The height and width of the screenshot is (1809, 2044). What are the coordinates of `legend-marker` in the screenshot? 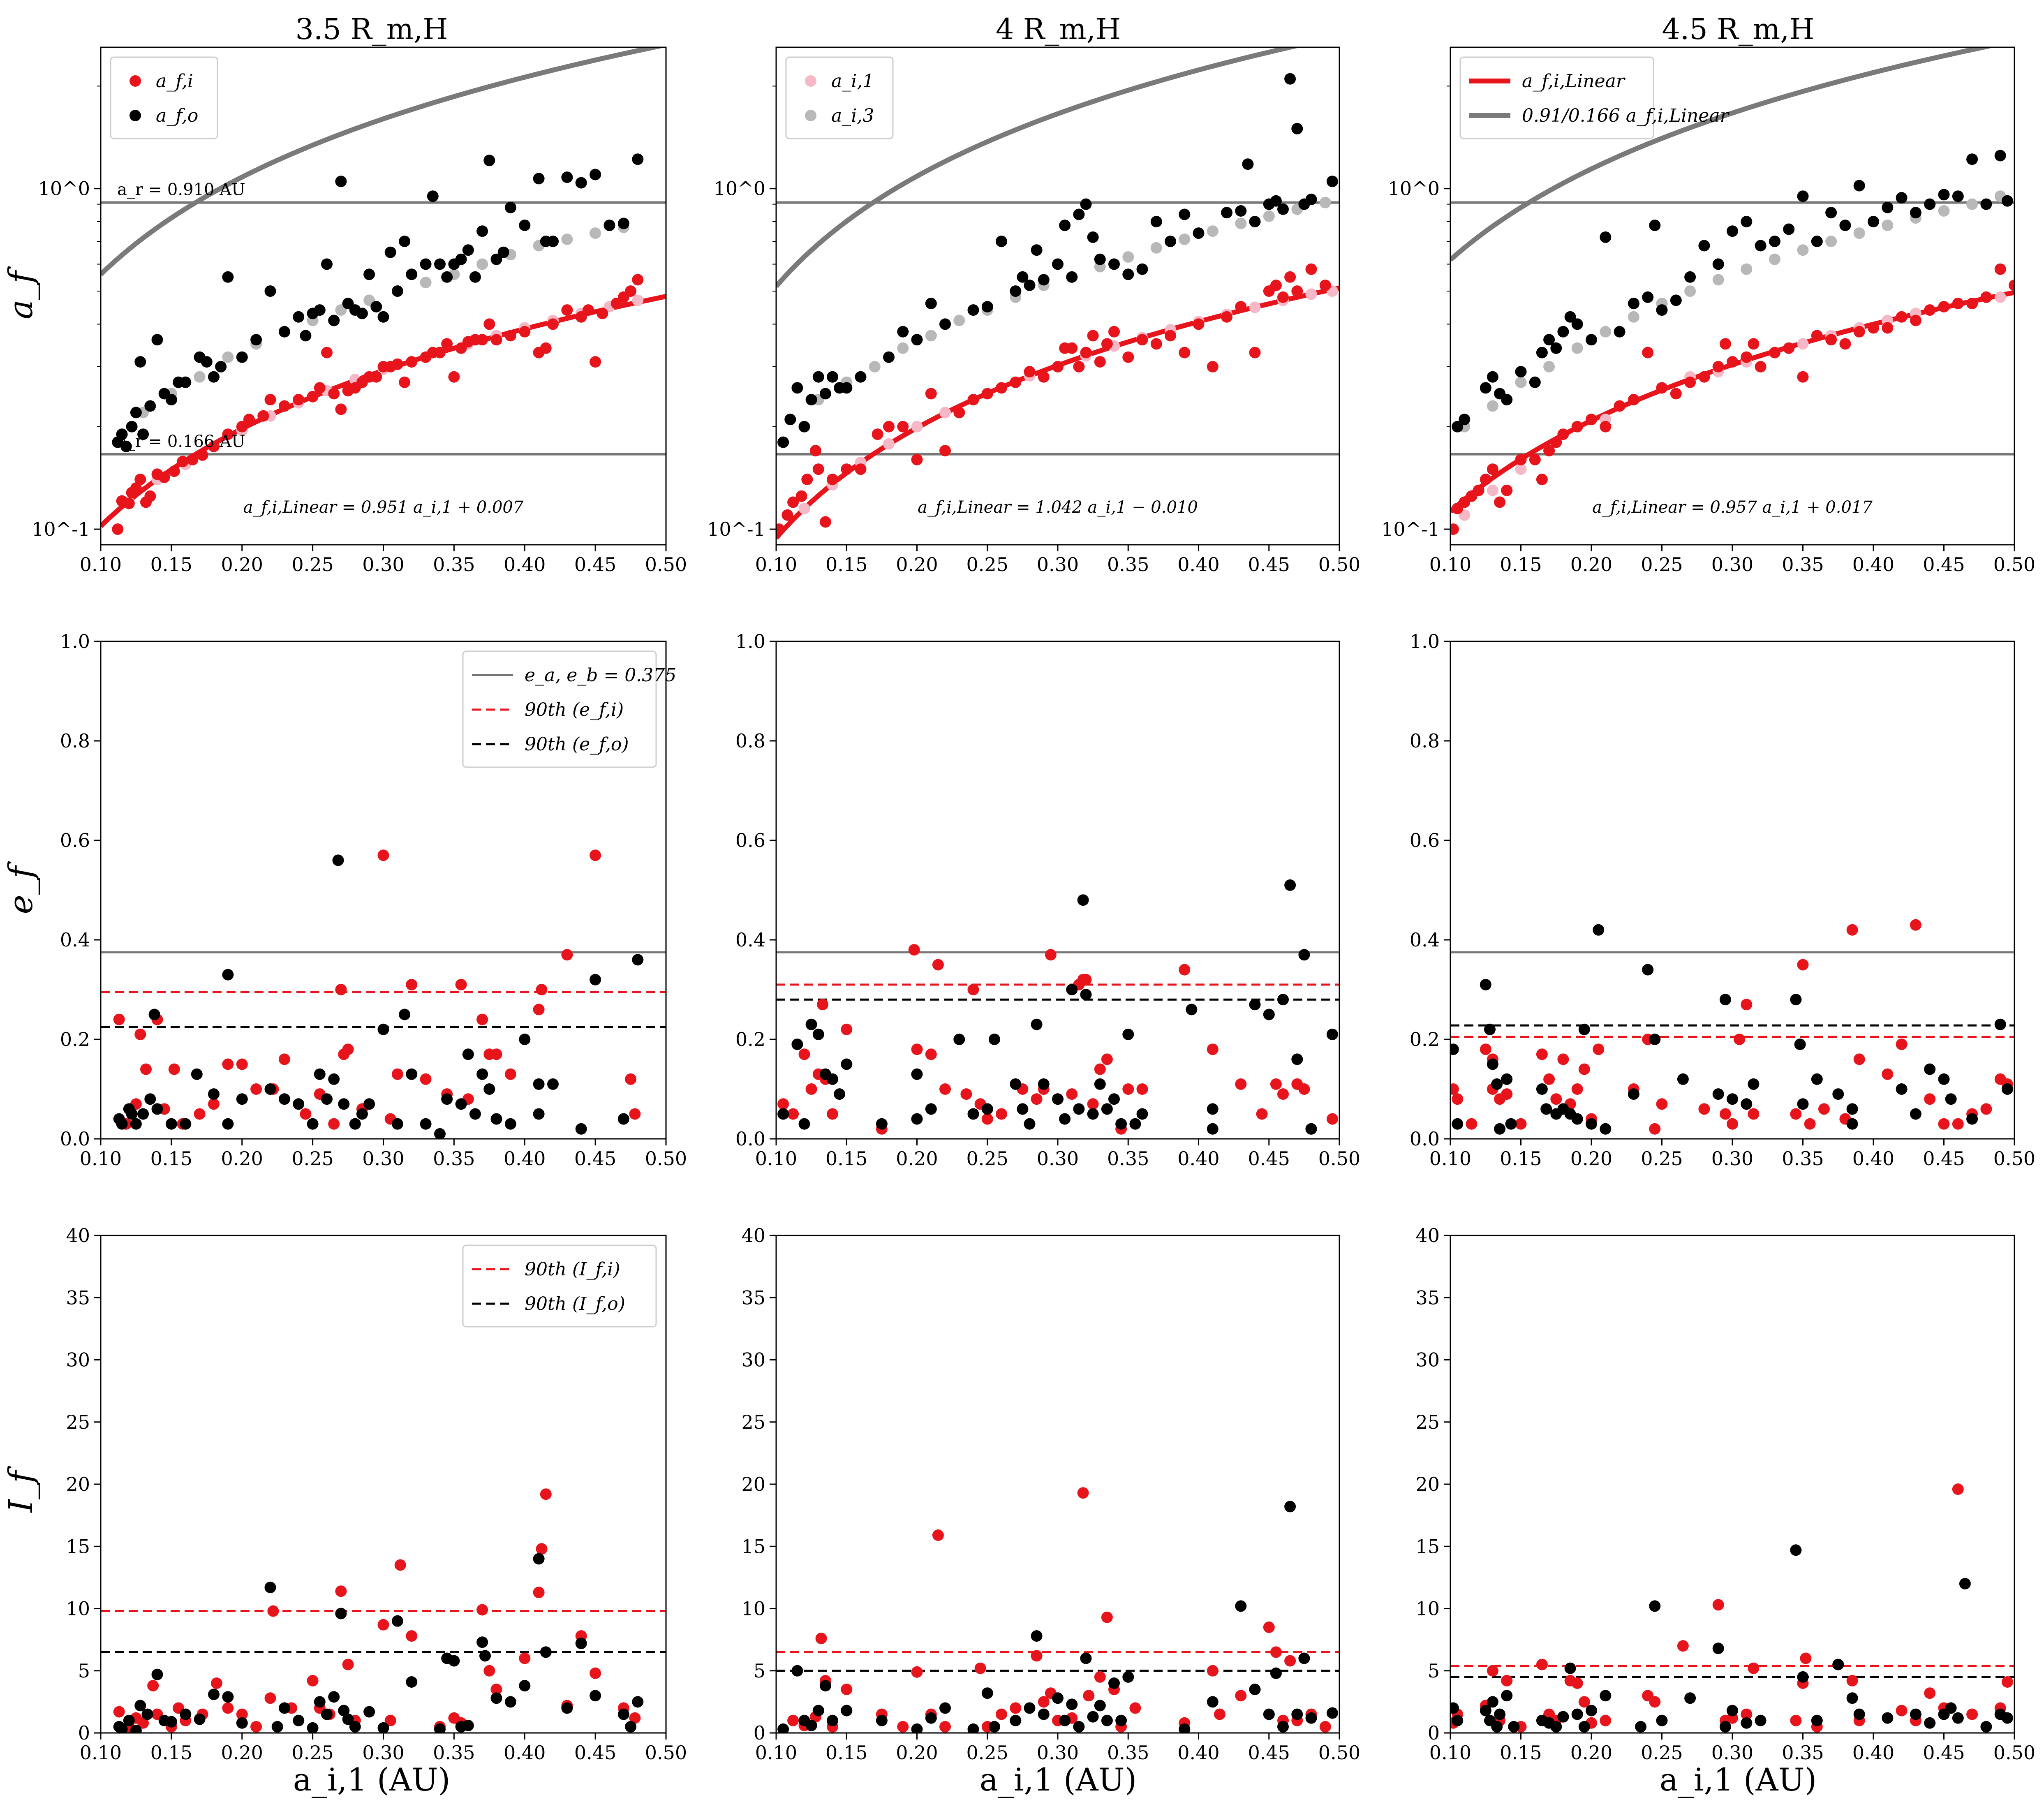 It's located at (135, 115).